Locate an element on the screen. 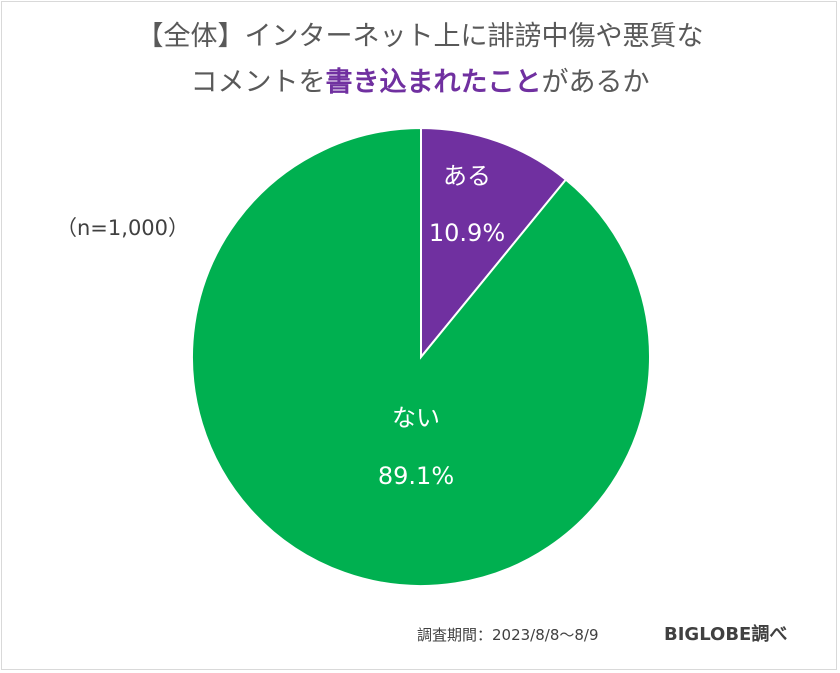 Image resolution: width=840 pixels, height=673 pixels. title-highlight: 書き込まれたこと is located at coordinates (433, 82).